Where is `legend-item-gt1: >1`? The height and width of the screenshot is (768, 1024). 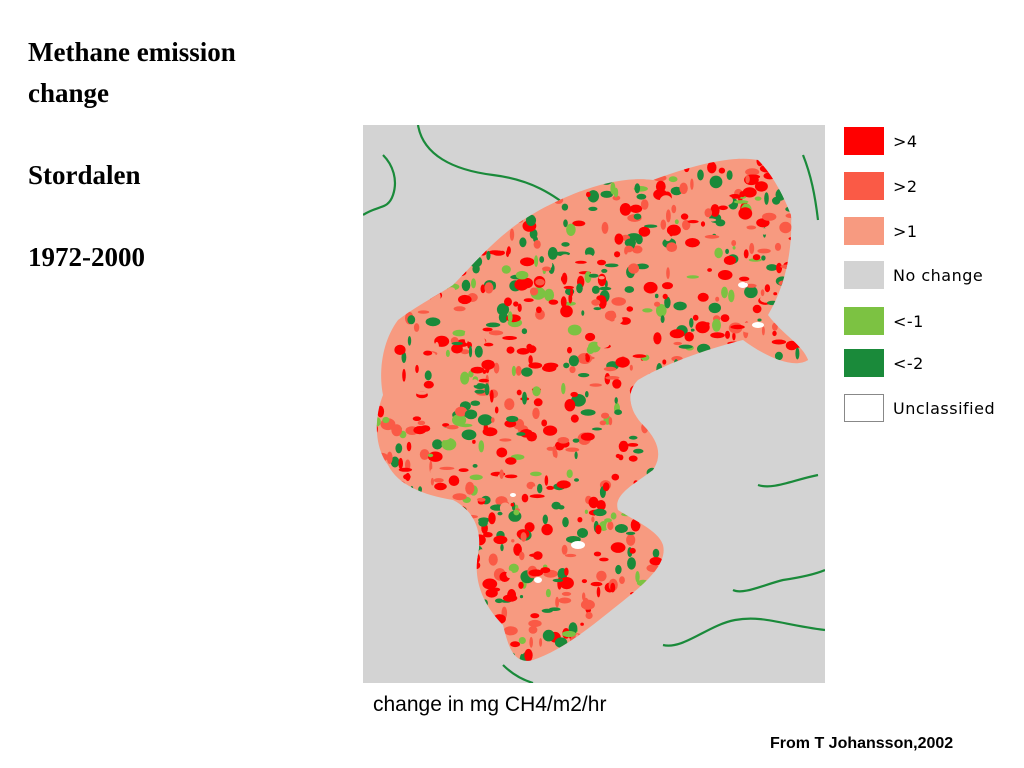
legend-item-gt1: >1 is located at coordinates (934, 231).